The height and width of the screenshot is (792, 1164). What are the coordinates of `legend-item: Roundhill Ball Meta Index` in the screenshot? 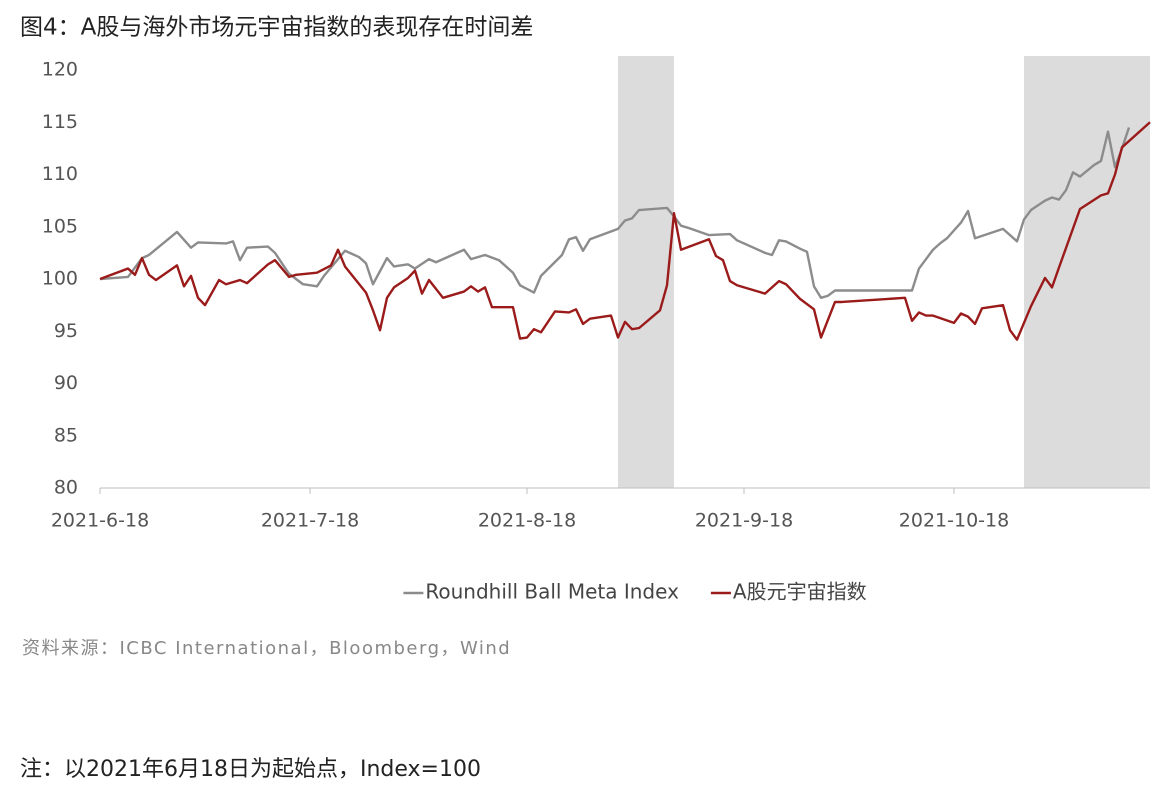 It's located at (541, 592).